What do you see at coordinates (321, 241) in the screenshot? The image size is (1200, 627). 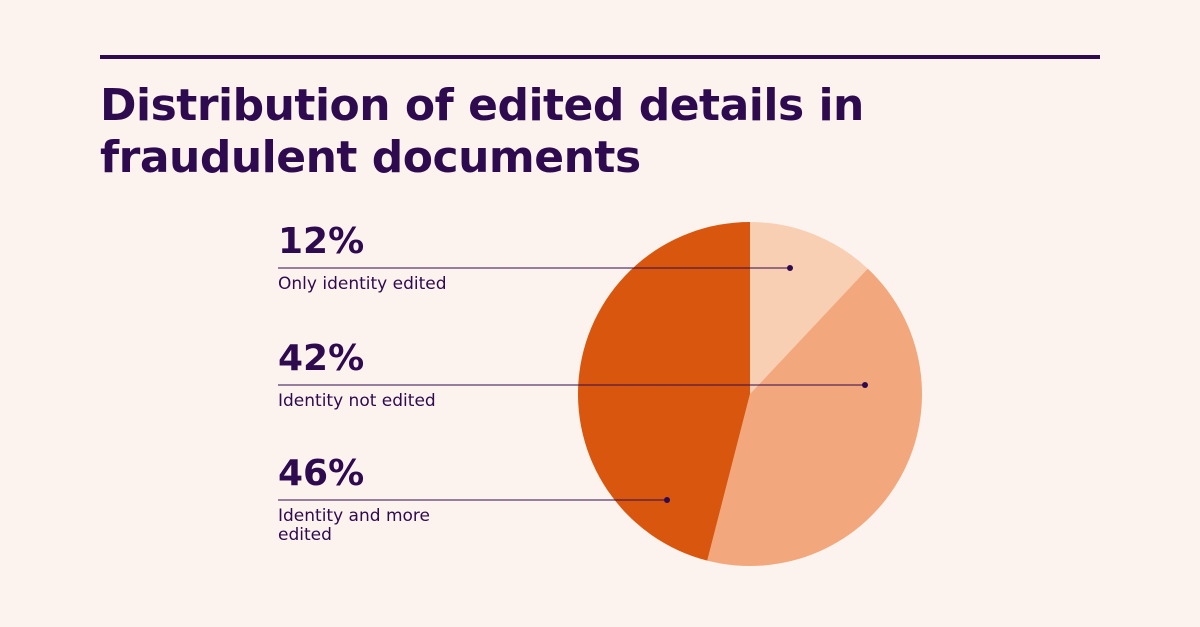 I see `value-label: 12%` at bounding box center [321, 241].